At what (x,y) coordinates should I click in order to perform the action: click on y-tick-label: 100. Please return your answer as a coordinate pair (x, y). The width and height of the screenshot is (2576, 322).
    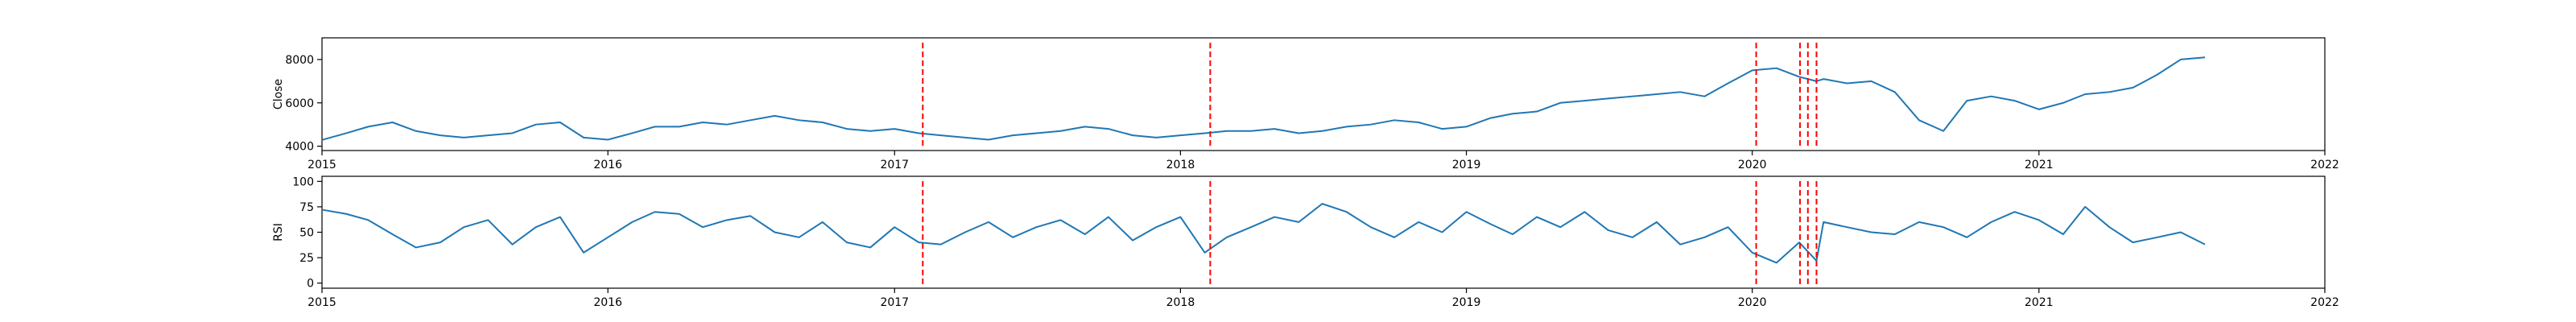
    Looking at the image, I should click on (303, 181).